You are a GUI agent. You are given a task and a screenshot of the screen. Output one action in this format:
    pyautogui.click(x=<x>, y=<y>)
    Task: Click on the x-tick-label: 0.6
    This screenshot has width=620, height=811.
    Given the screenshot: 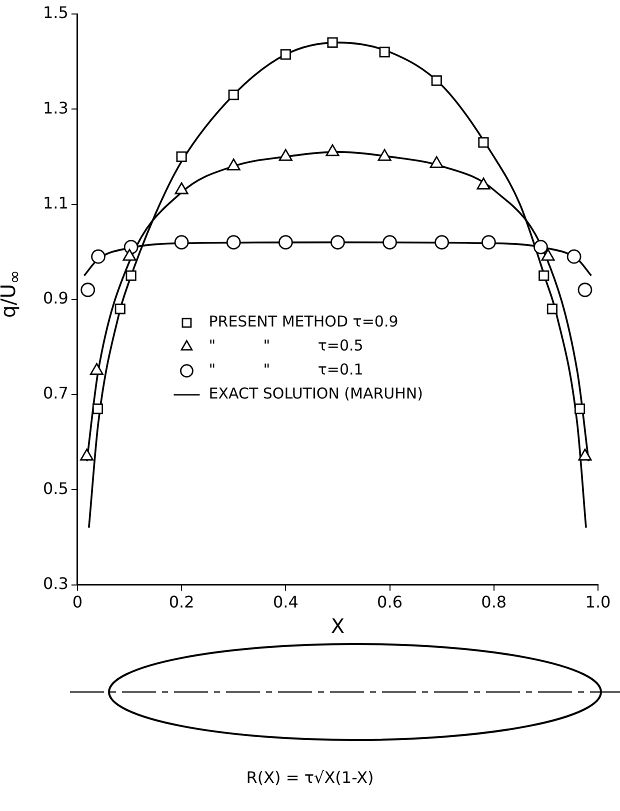 What is the action you would take?
    pyautogui.click(x=390, y=602)
    